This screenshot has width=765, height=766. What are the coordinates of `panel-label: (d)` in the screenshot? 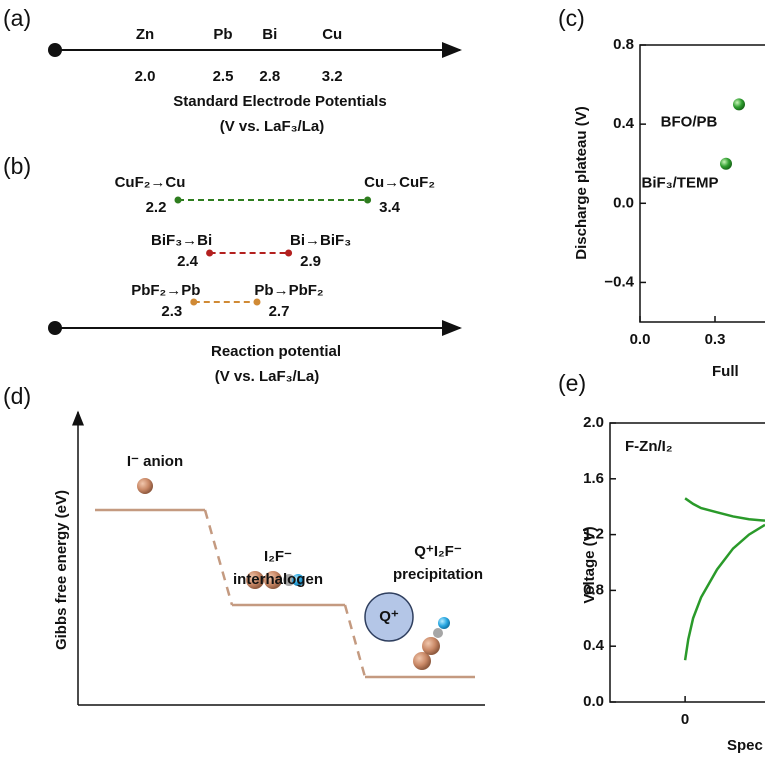 It's located at (17, 396).